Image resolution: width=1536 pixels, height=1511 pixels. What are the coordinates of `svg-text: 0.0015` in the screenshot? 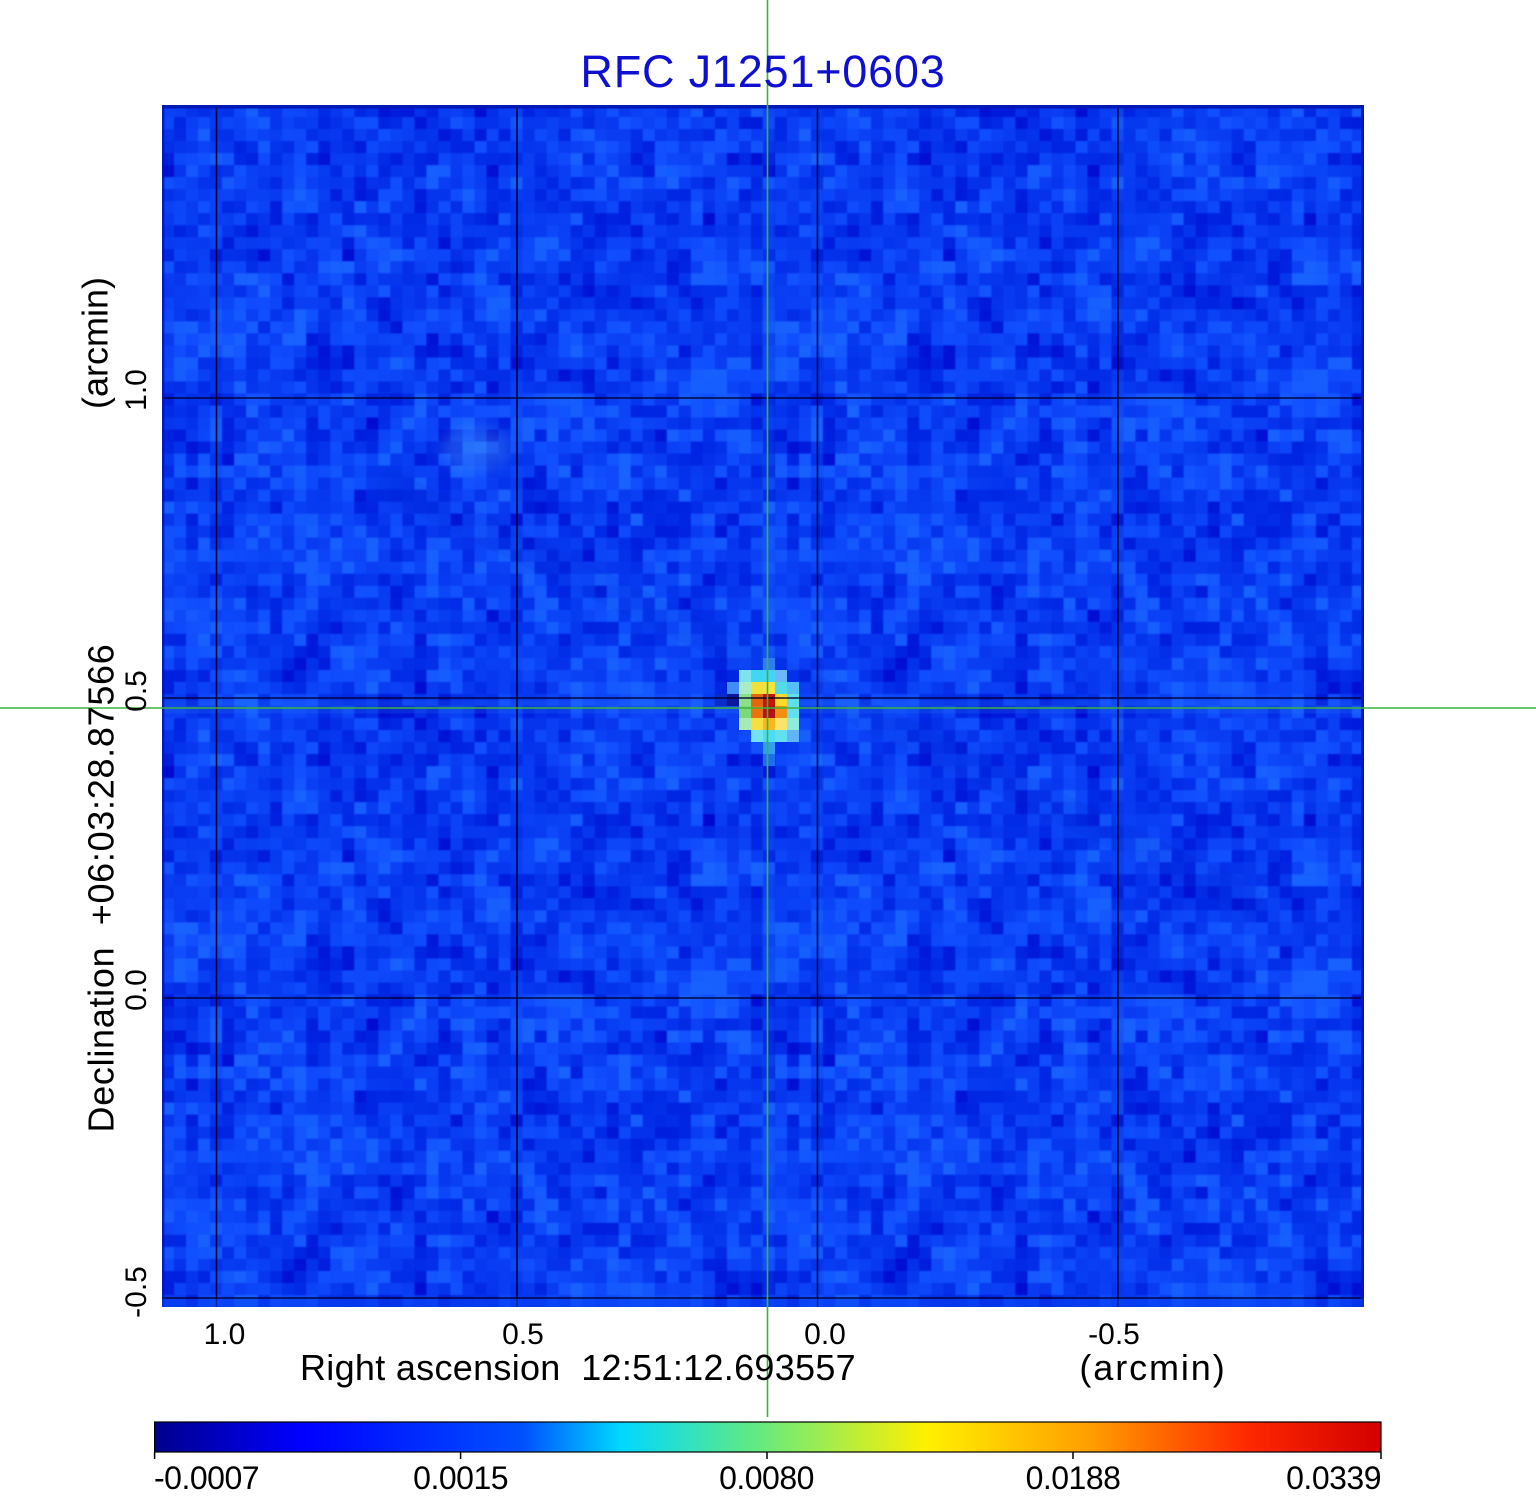 It's located at (460, 1478).